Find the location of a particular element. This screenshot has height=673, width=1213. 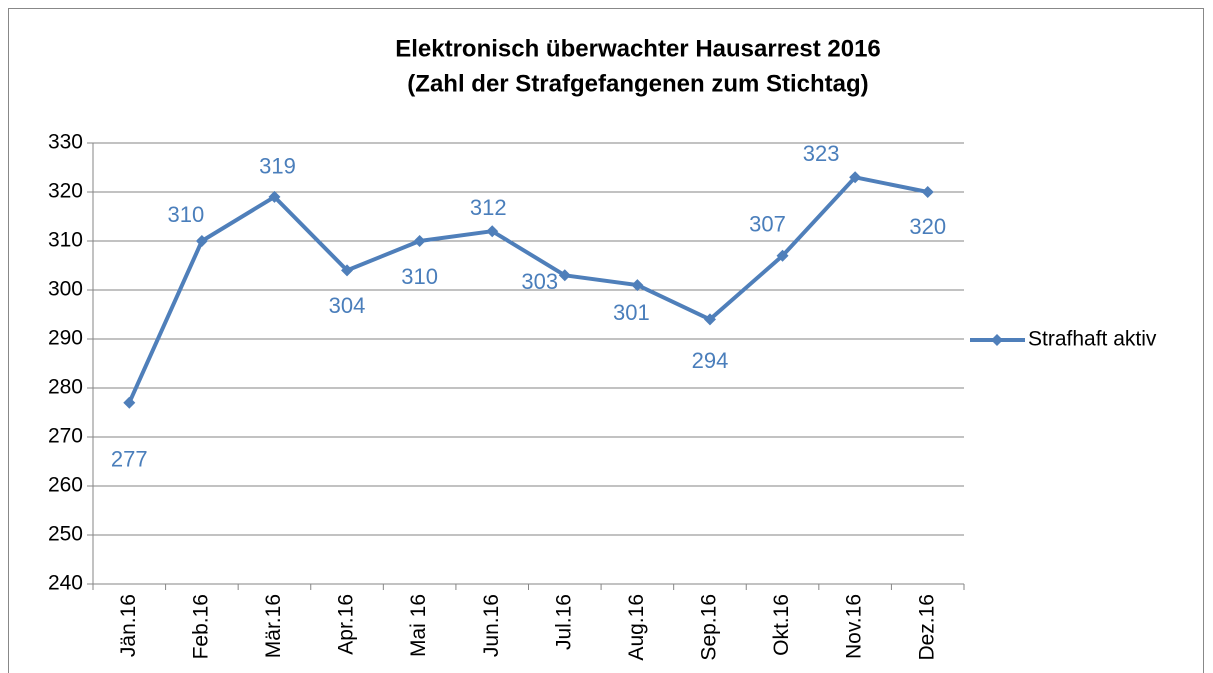

y-tick-label: 270 is located at coordinates (65, 436).